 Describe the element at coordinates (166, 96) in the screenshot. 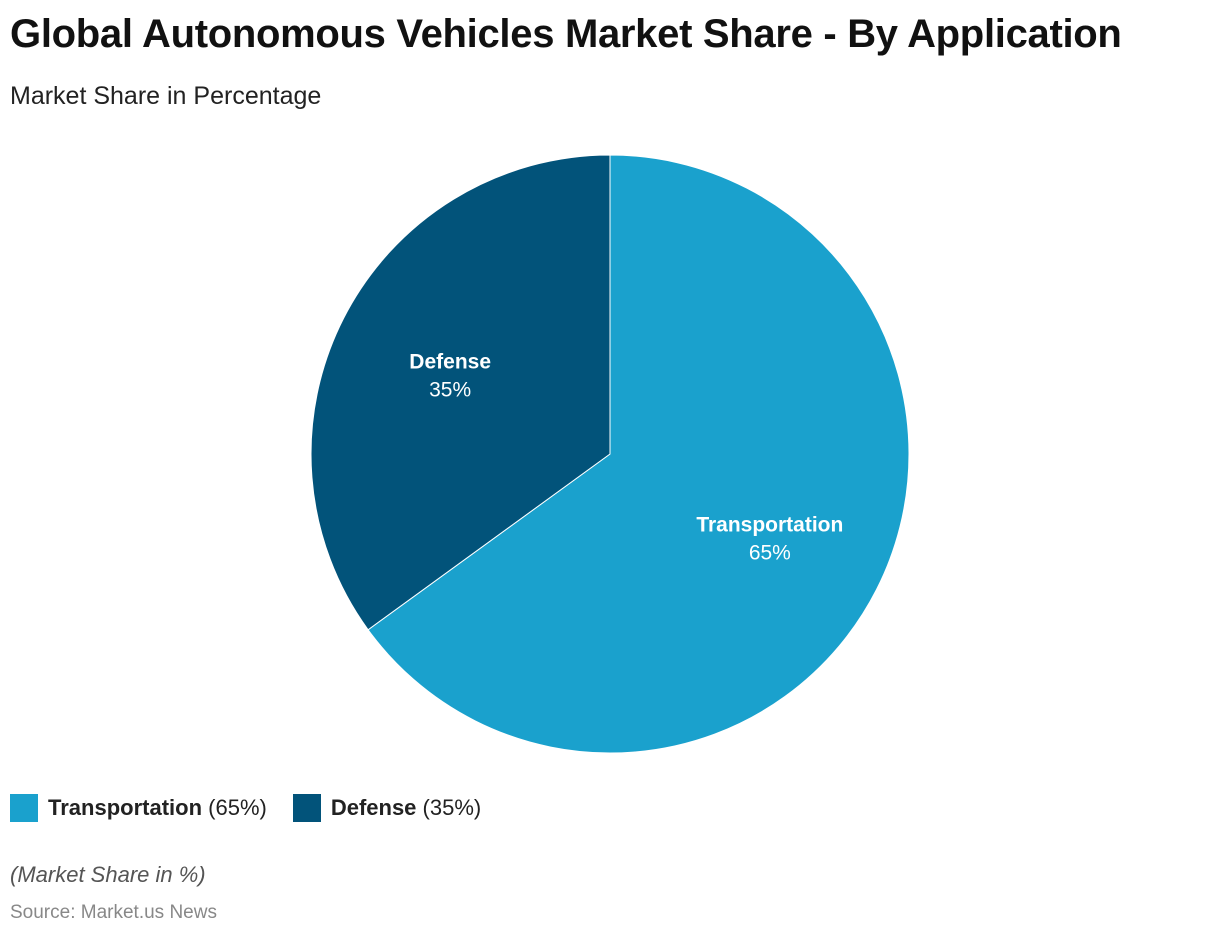

I see `chart-subtitle: Market Share in Percentage` at that location.